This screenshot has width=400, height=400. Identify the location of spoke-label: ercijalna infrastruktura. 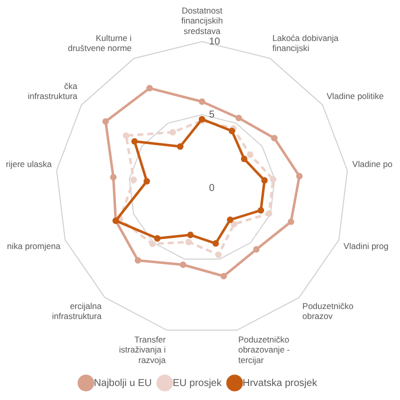
(77, 310).